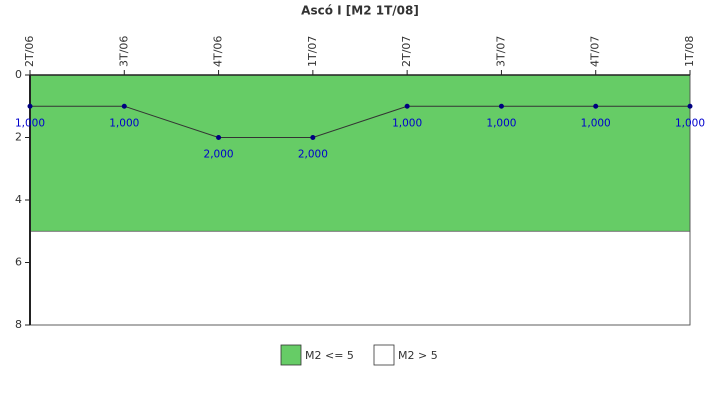  I want to click on legend-label: M2 > 5, so click(418, 355).